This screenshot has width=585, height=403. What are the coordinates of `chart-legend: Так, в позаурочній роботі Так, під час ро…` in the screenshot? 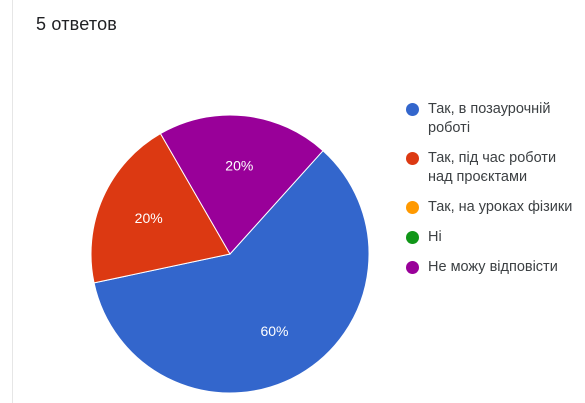 It's located at (494, 194).